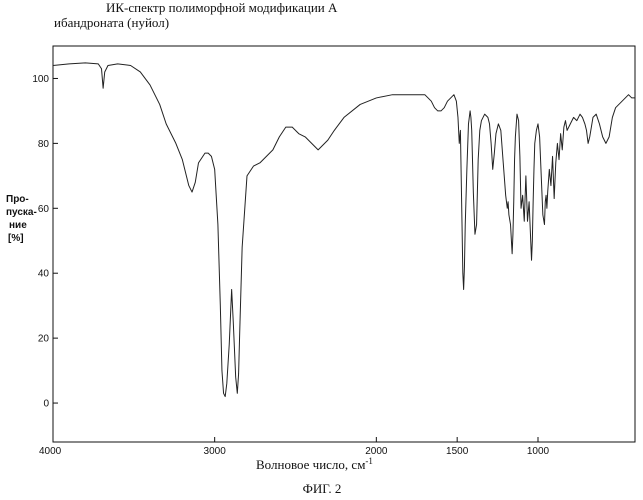 The height and width of the screenshot is (500, 643). I want to click on y-axis-title: Про- пуска- ние [%], so click(21, 219).